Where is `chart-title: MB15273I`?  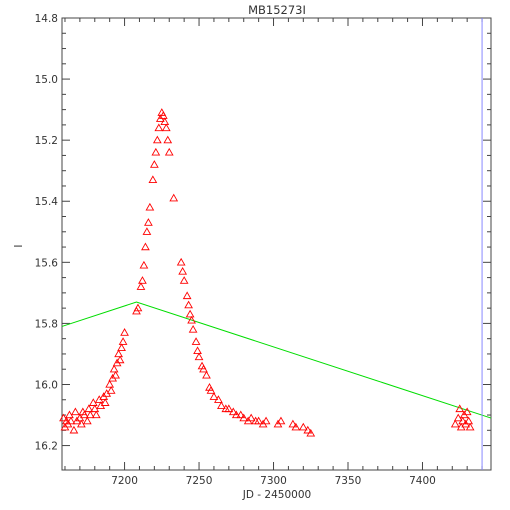 chart-title: MB15273I is located at coordinates (277, 10).